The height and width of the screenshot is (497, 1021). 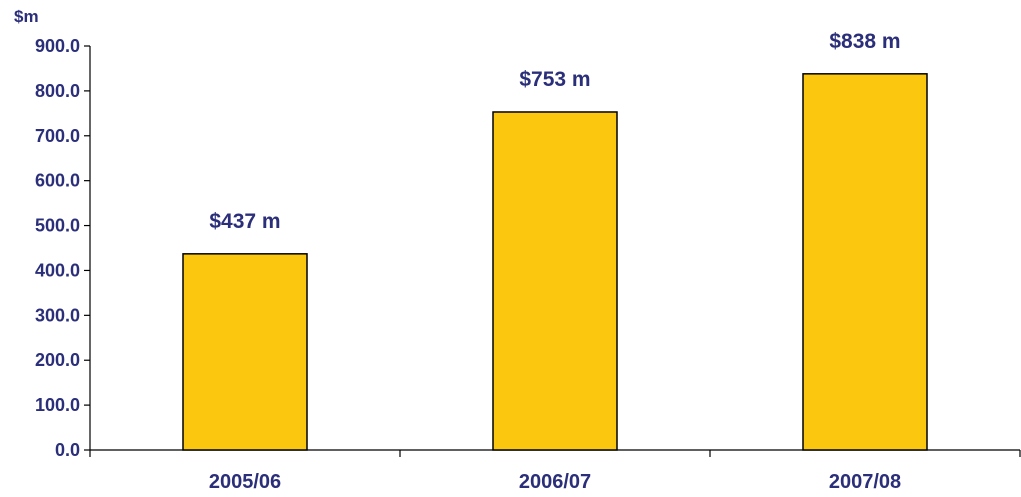 What do you see at coordinates (57, 360) in the screenshot?
I see `y-tick-label: 200.0` at bounding box center [57, 360].